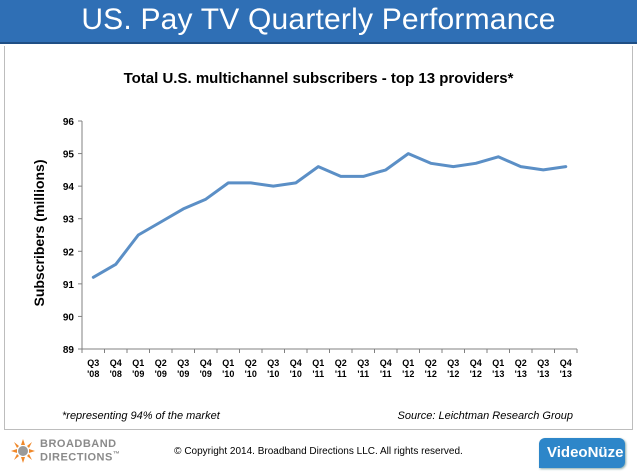 This screenshot has width=637, height=473. Describe the element at coordinates (69, 285) in the screenshot. I see `y-tick-label: 91` at that location.